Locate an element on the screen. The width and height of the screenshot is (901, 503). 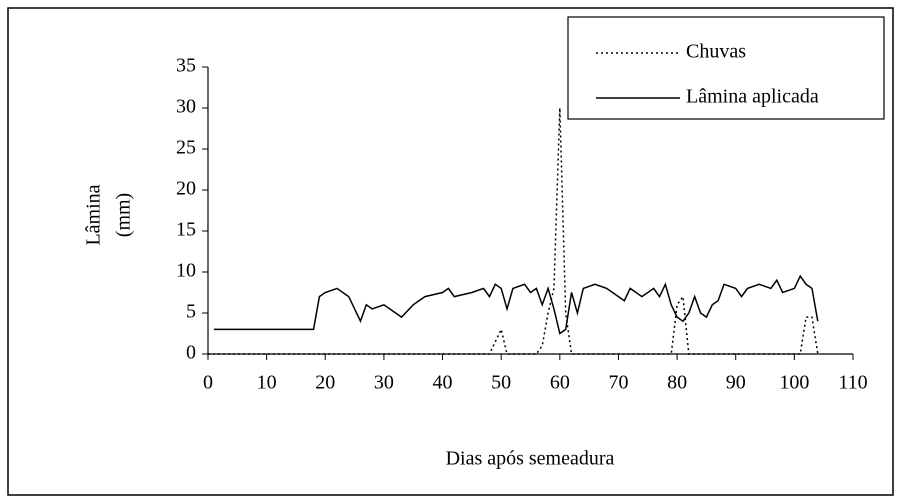
y-axis-label: (mm) is located at coordinates (124, 215).